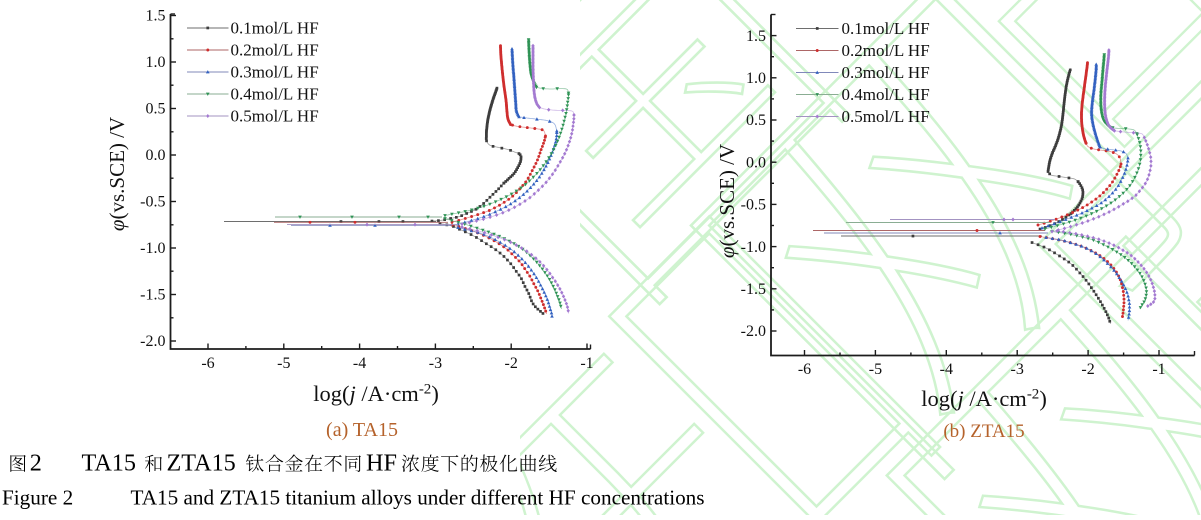  I want to click on svg-text: (b) ZTA15, so click(983, 431).